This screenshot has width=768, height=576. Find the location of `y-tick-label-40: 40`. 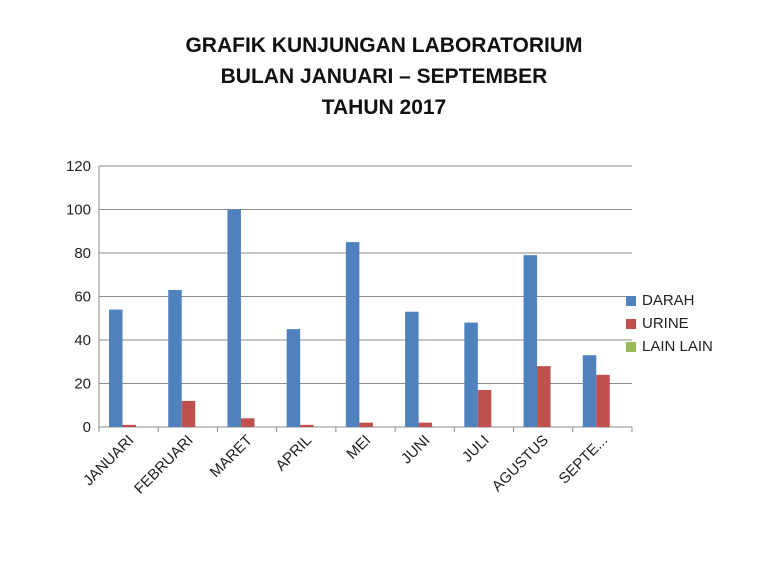

y-tick-label-40: 40 is located at coordinates (82, 340).